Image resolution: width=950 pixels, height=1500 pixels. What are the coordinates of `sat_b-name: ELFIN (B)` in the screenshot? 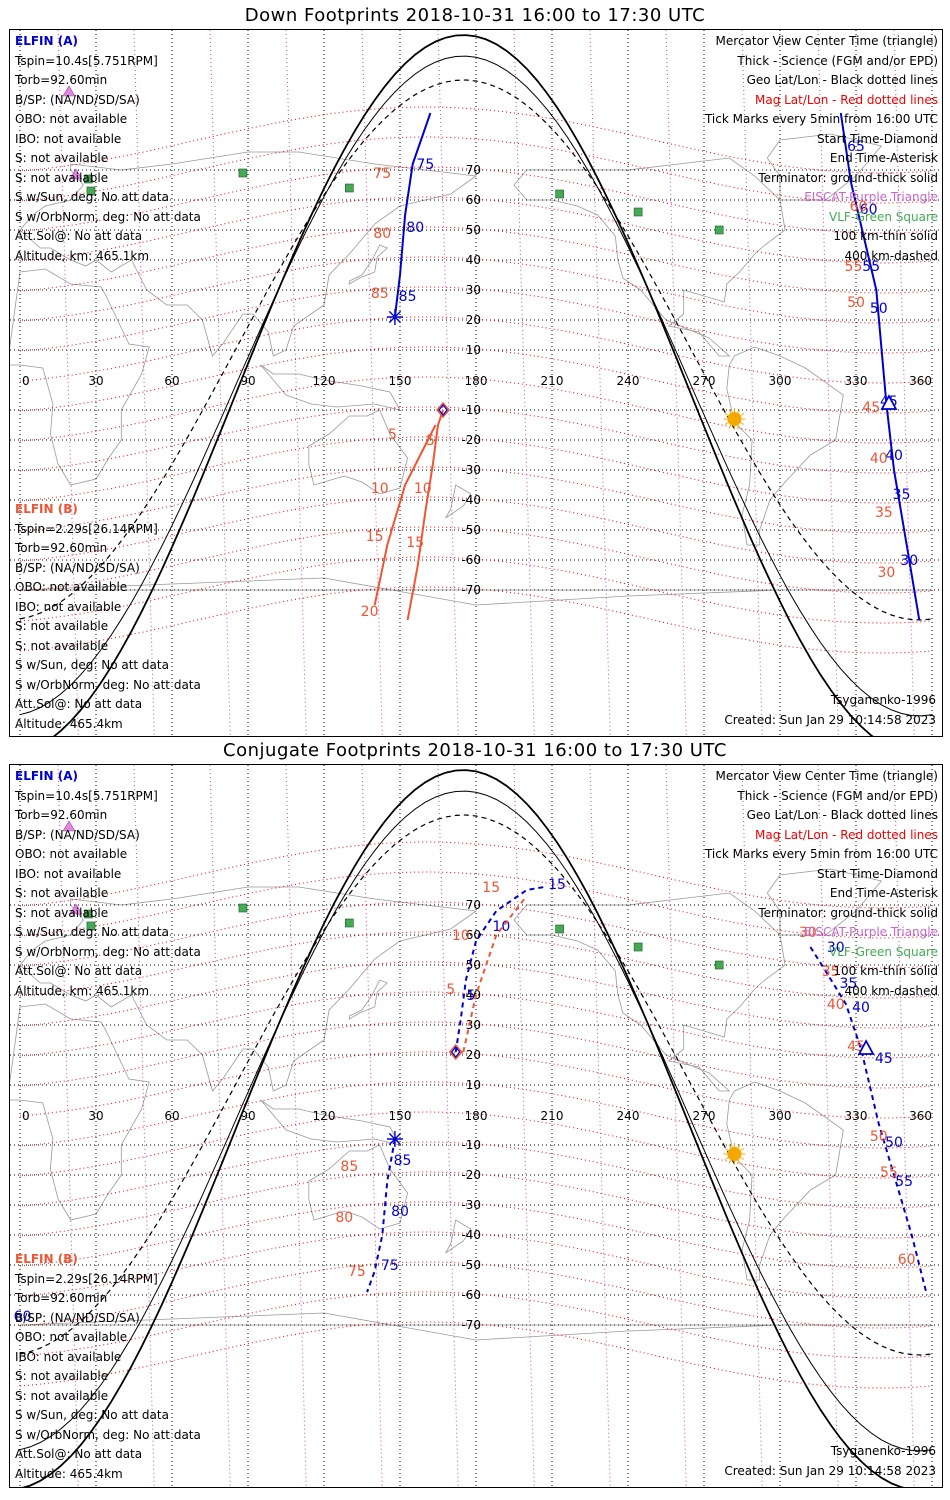 It's located at (46, 509).